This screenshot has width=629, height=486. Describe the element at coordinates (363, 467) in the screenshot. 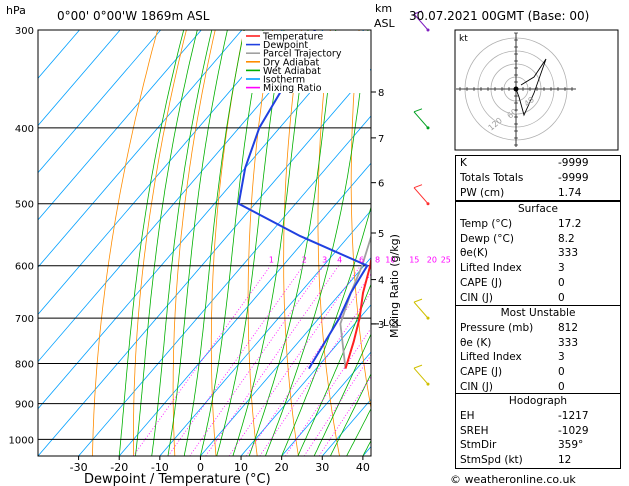

I see `temperature-tick-label: 40` at that location.